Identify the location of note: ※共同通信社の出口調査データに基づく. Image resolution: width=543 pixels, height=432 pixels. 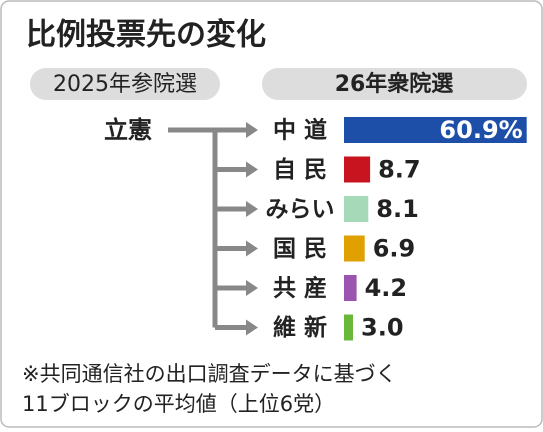
(209, 374).